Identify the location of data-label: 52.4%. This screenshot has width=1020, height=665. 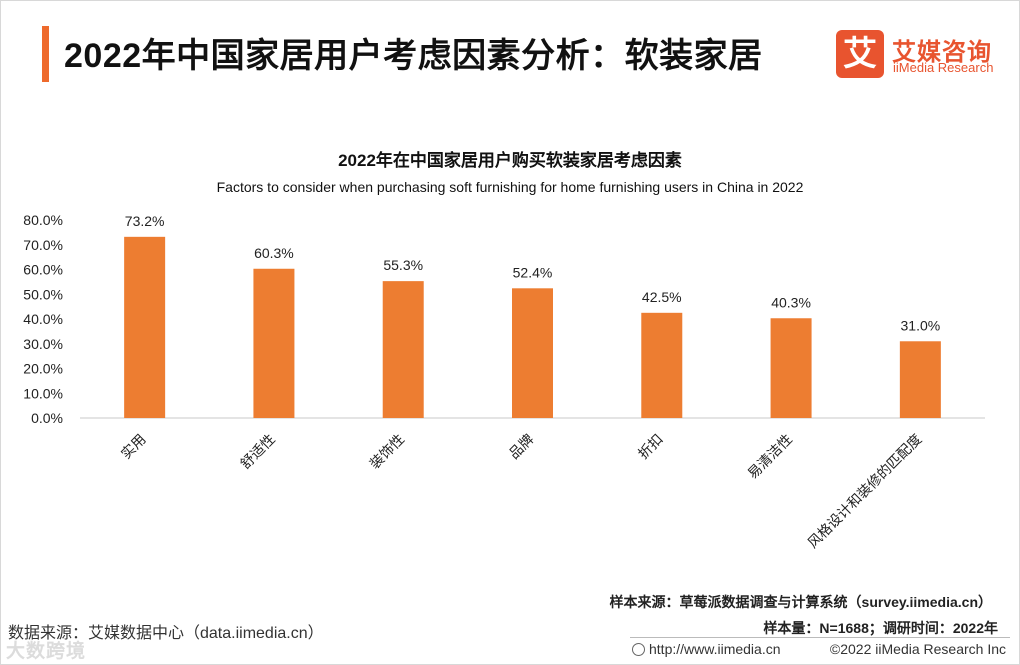
(533, 272).